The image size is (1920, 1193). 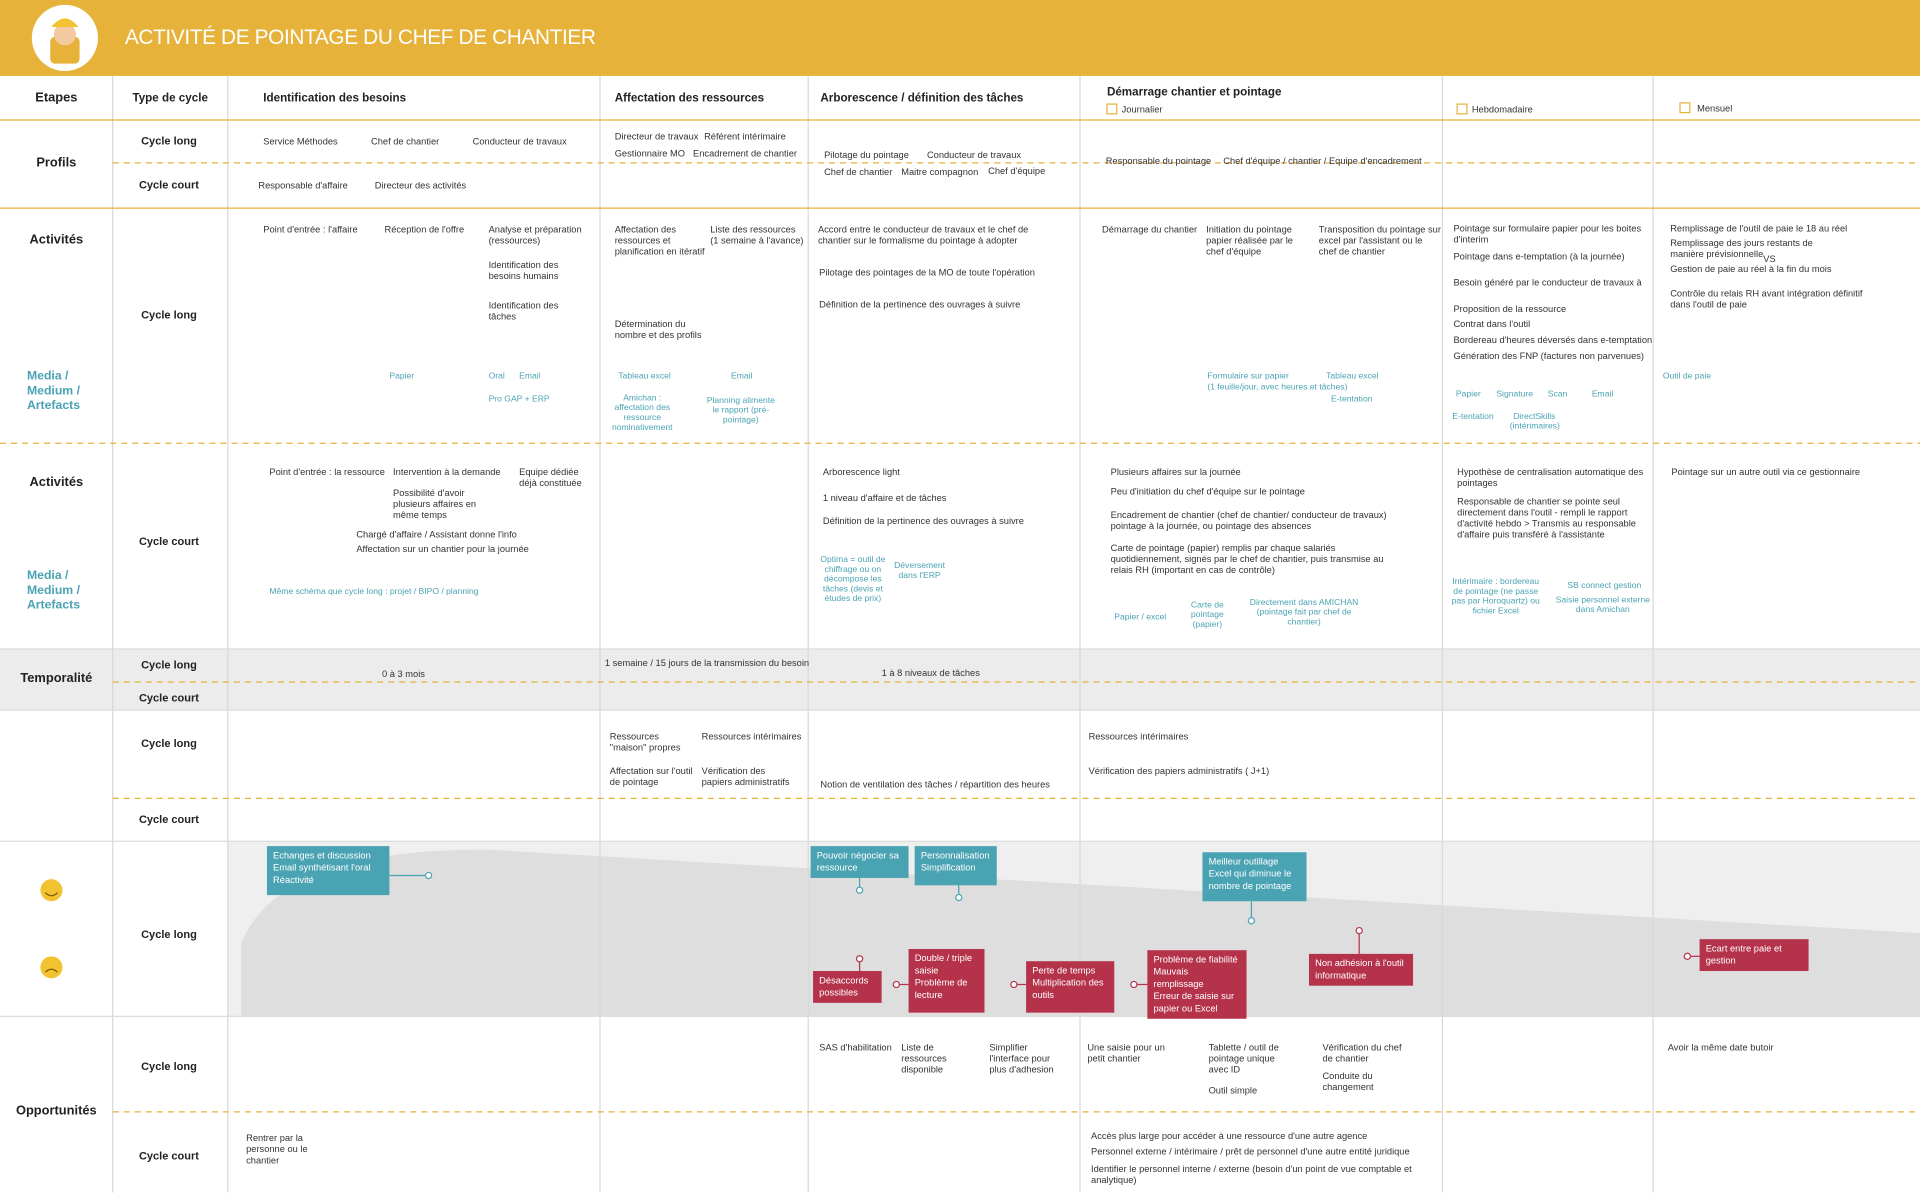 I want to click on media-note: Saisie personnel externe dans Amichan, so click(x=1603, y=605).